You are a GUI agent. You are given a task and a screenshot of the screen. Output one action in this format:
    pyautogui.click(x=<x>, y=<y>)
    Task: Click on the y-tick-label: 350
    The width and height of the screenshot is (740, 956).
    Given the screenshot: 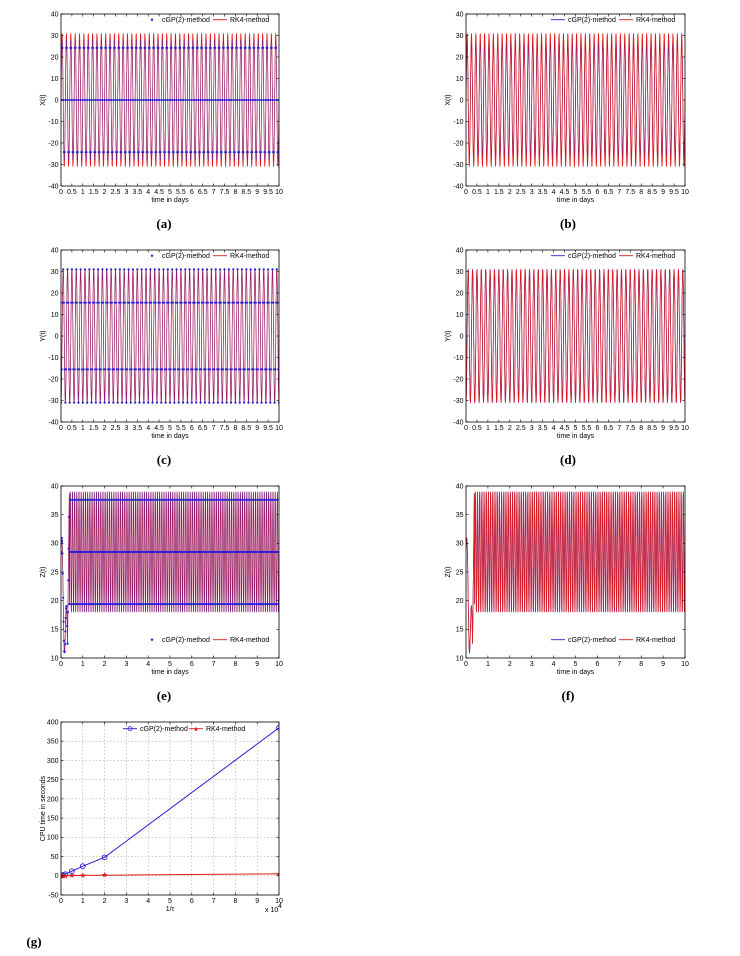 What is the action you would take?
    pyautogui.click(x=53, y=742)
    